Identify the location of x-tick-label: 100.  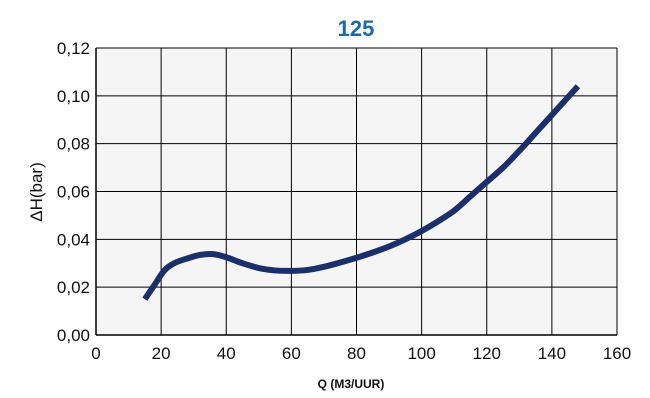
(421, 353).